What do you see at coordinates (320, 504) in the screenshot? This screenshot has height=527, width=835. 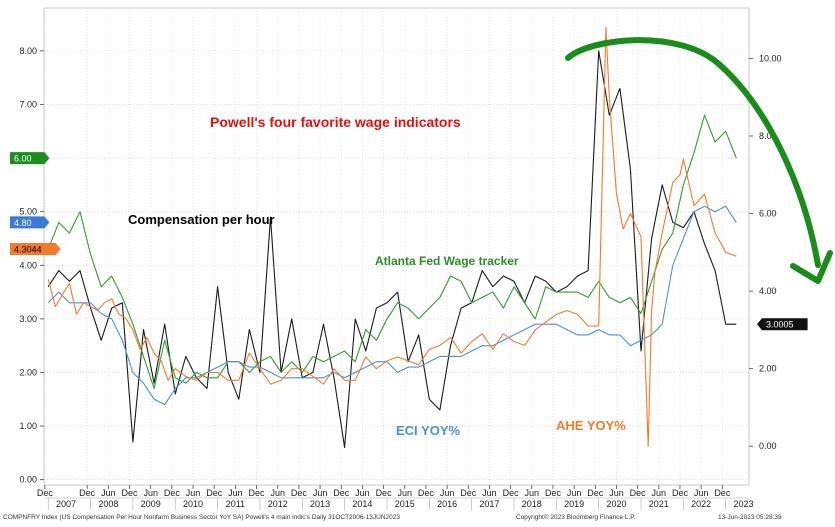 I see `x-year-label: 2013` at bounding box center [320, 504].